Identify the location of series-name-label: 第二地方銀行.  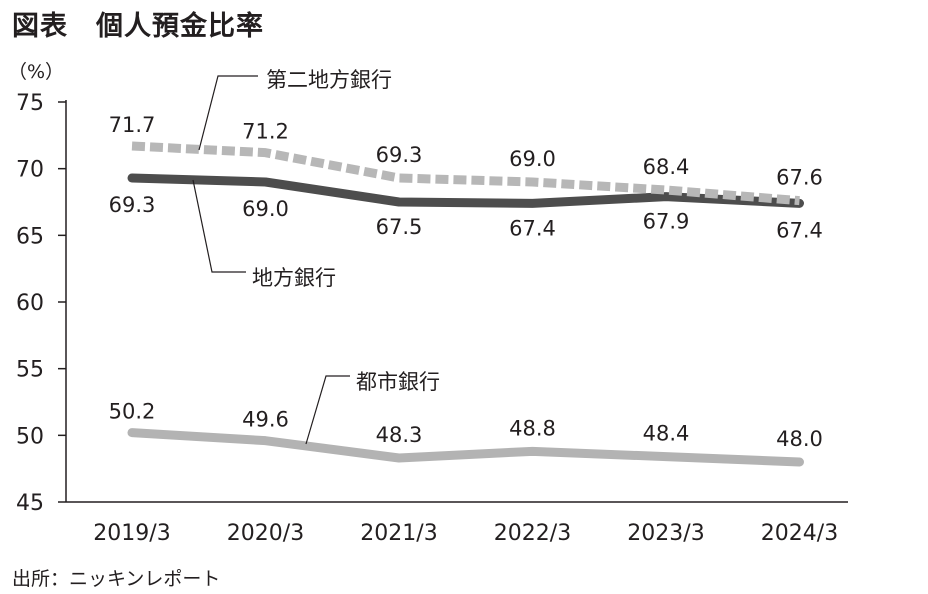
(329, 80).